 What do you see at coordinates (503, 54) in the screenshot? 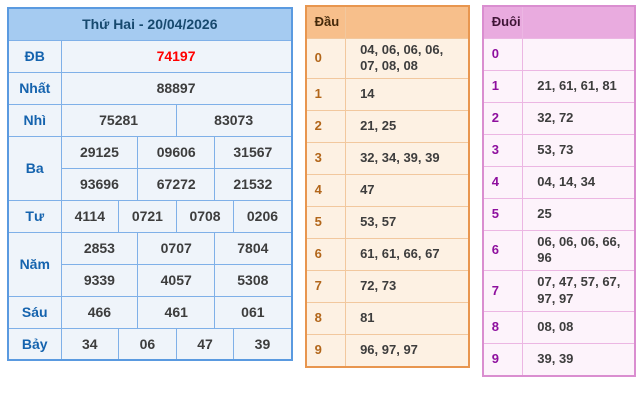
I see `duoi-digit: 0` at bounding box center [503, 54].